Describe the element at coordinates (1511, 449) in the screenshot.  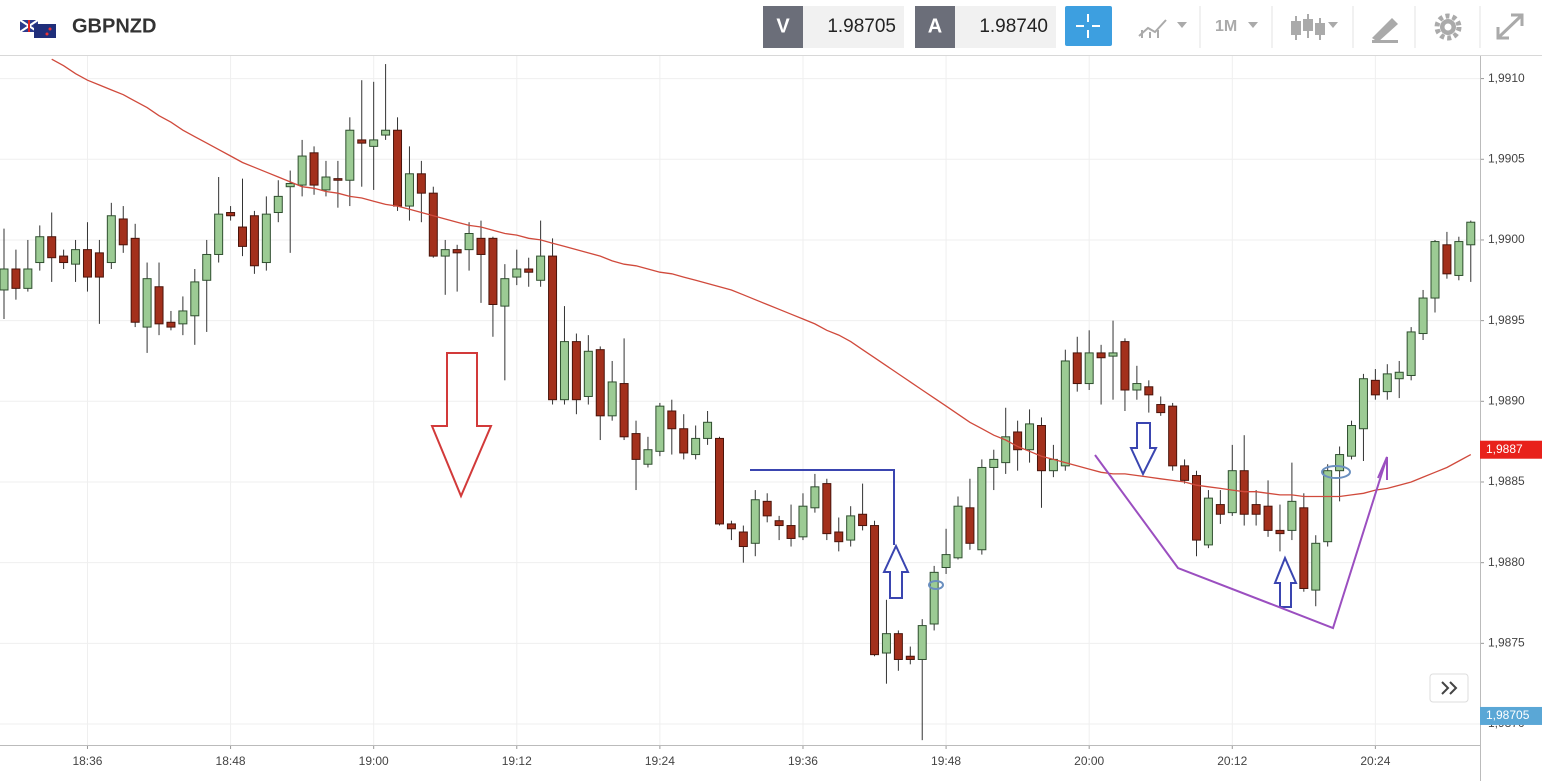
I see `price-tag` at that location.